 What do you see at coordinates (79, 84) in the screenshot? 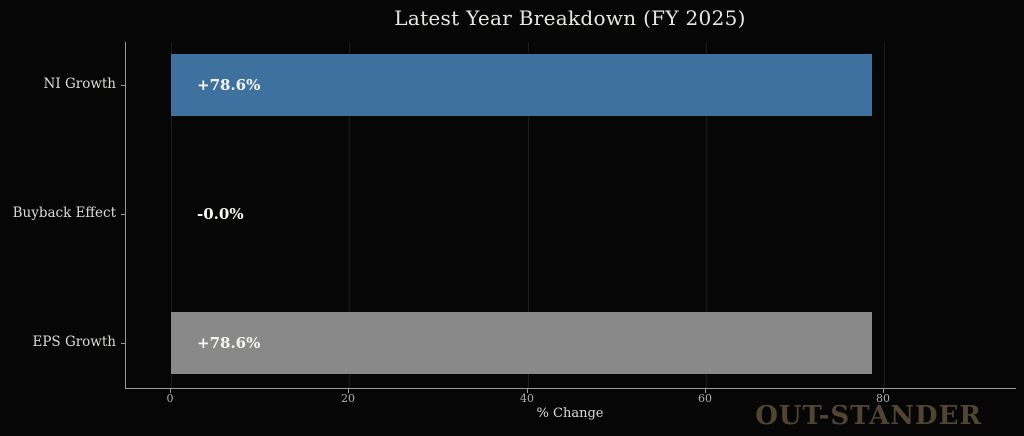
I see `category-label-ni-growth: NI Growth` at bounding box center [79, 84].